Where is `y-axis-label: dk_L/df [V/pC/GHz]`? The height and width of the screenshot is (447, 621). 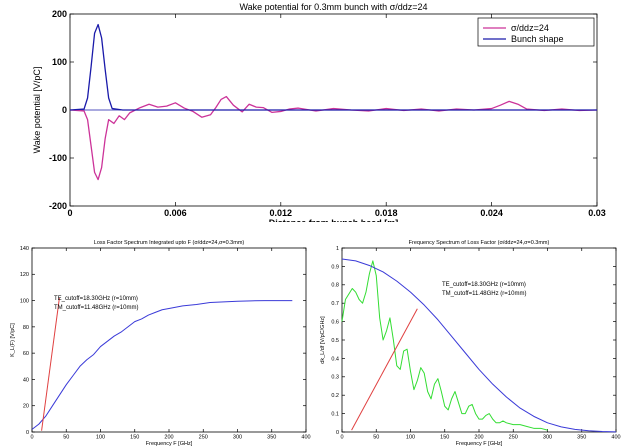
y-axis-label: dk_L/df [V/pC/GHz] is located at coordinates (323, 340).